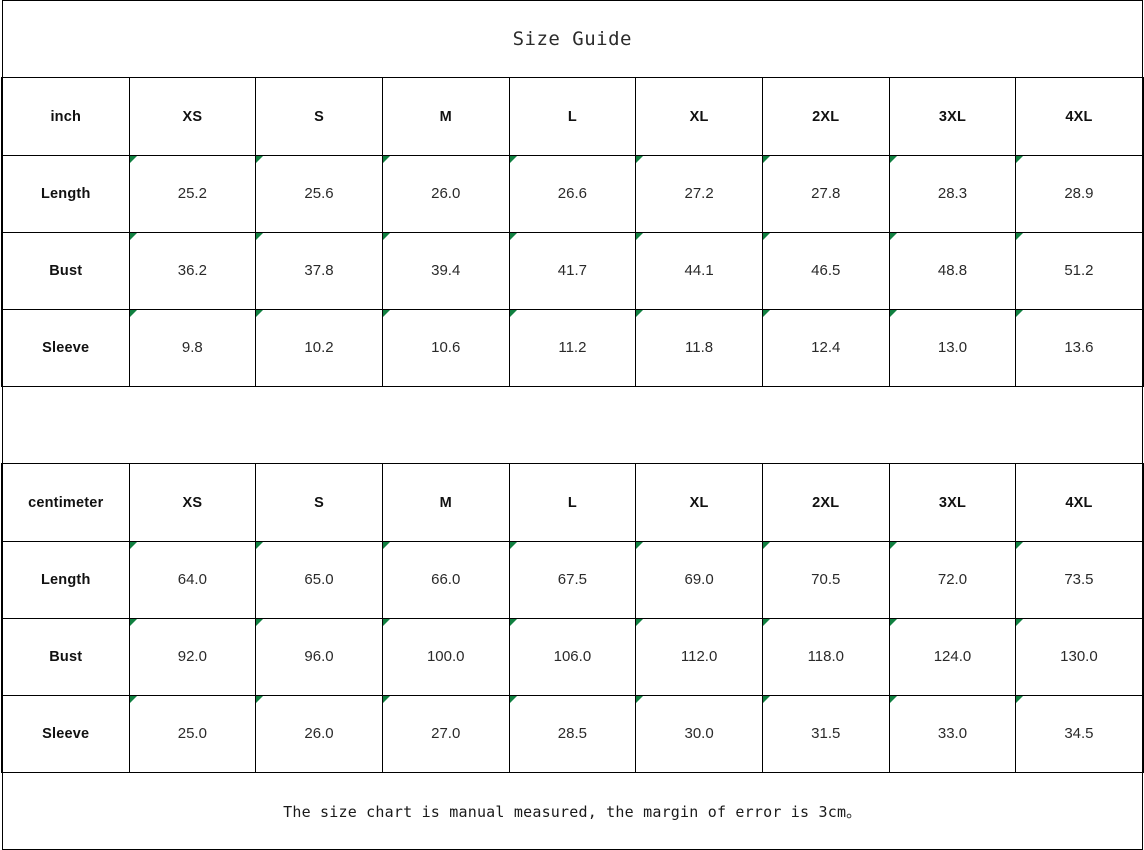 The height and width of the screenshot is (850, 1144). Describe the element at coordinates (952, 116) in the screenshot. I see `col-header-inch-3xl: 3XL` at that location.